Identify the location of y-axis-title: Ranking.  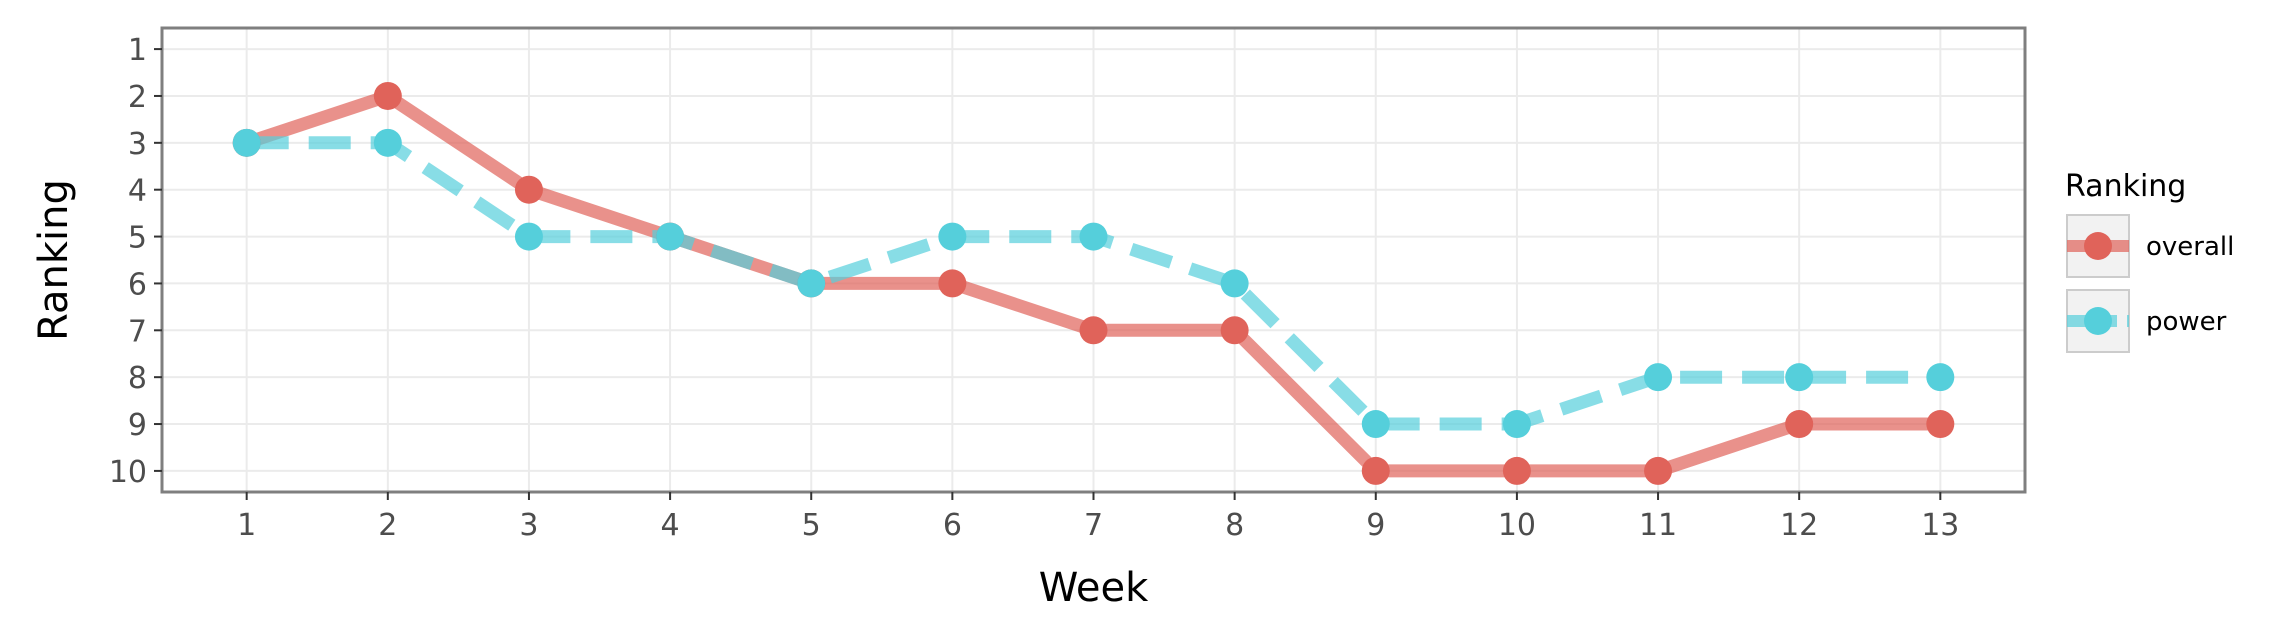
(54, 260).